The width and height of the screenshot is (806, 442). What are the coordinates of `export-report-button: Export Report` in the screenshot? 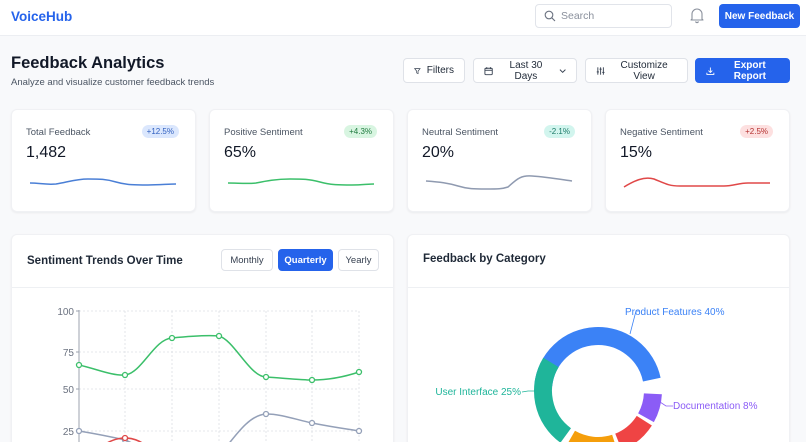 It's located at (742, 70).